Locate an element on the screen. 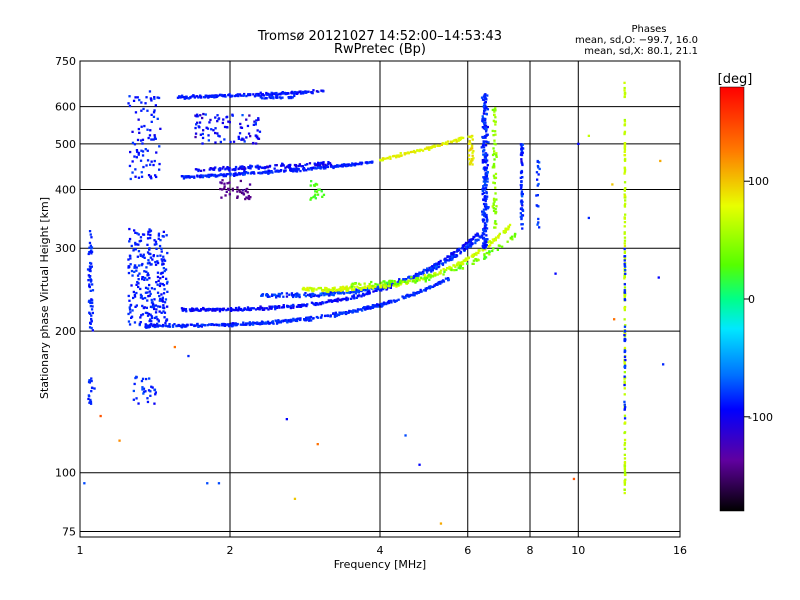  y-axis-label: Stationary phase Virtual Height [km] is located at coordinates (44, 298).